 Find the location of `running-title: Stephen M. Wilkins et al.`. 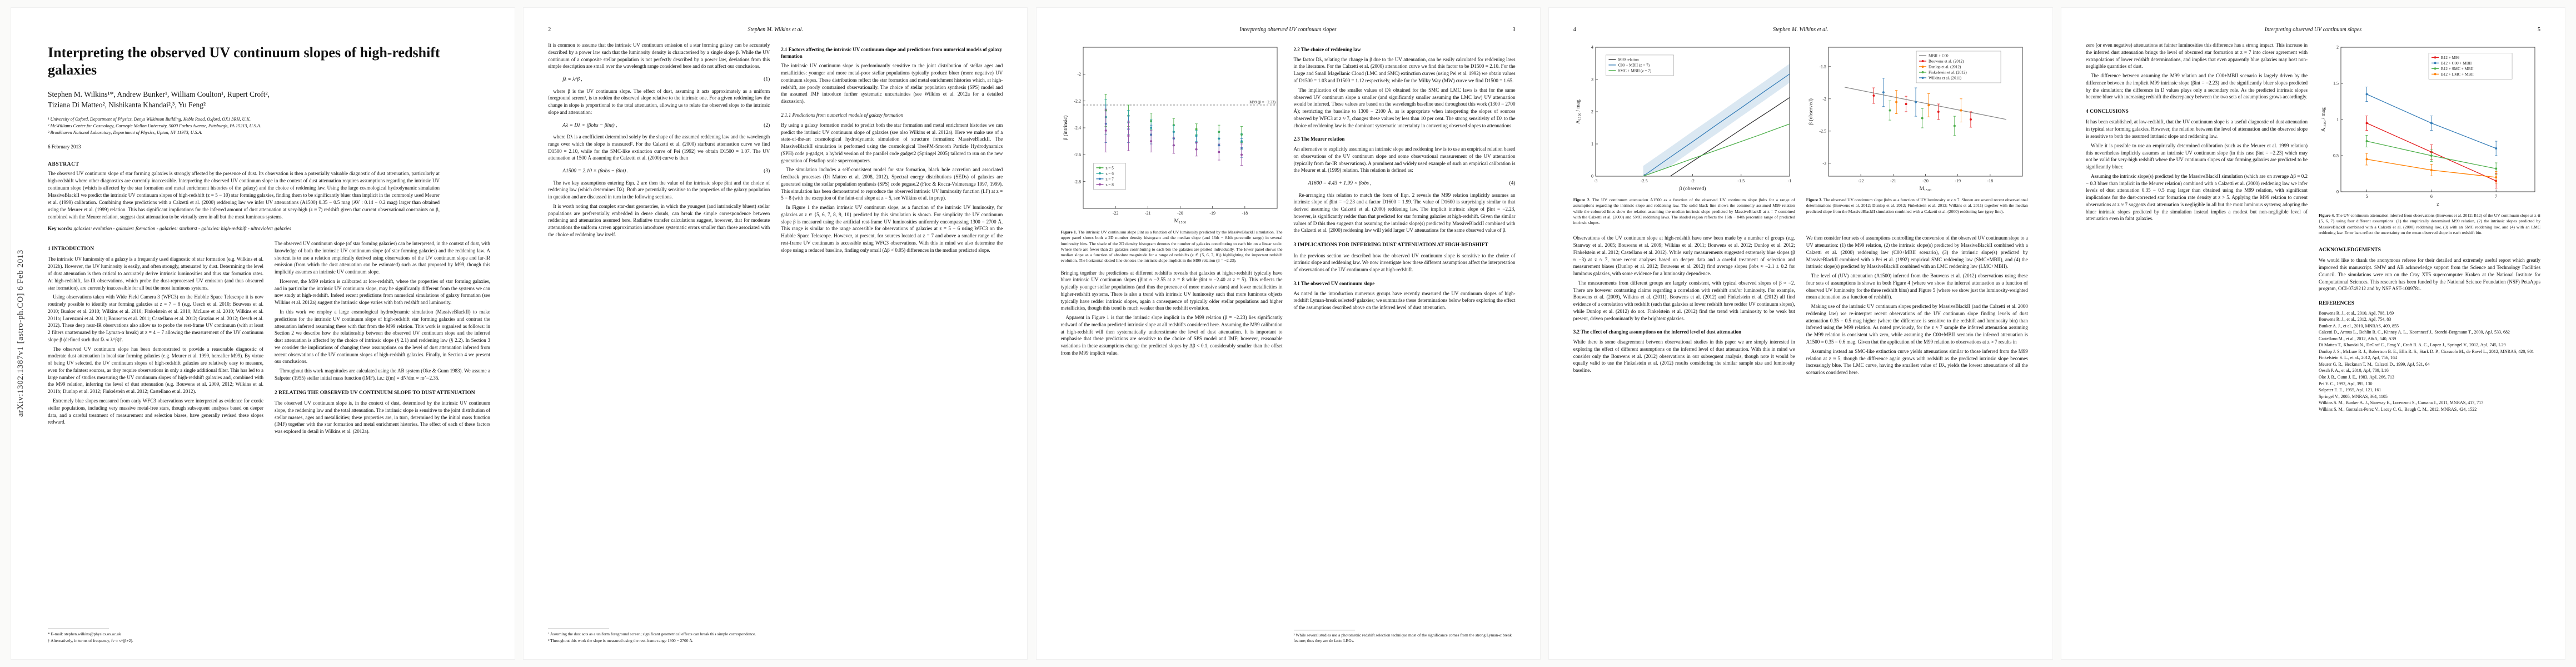

running-title: Stephen M. Wilkins et al. is located at coordinates (775, 30).